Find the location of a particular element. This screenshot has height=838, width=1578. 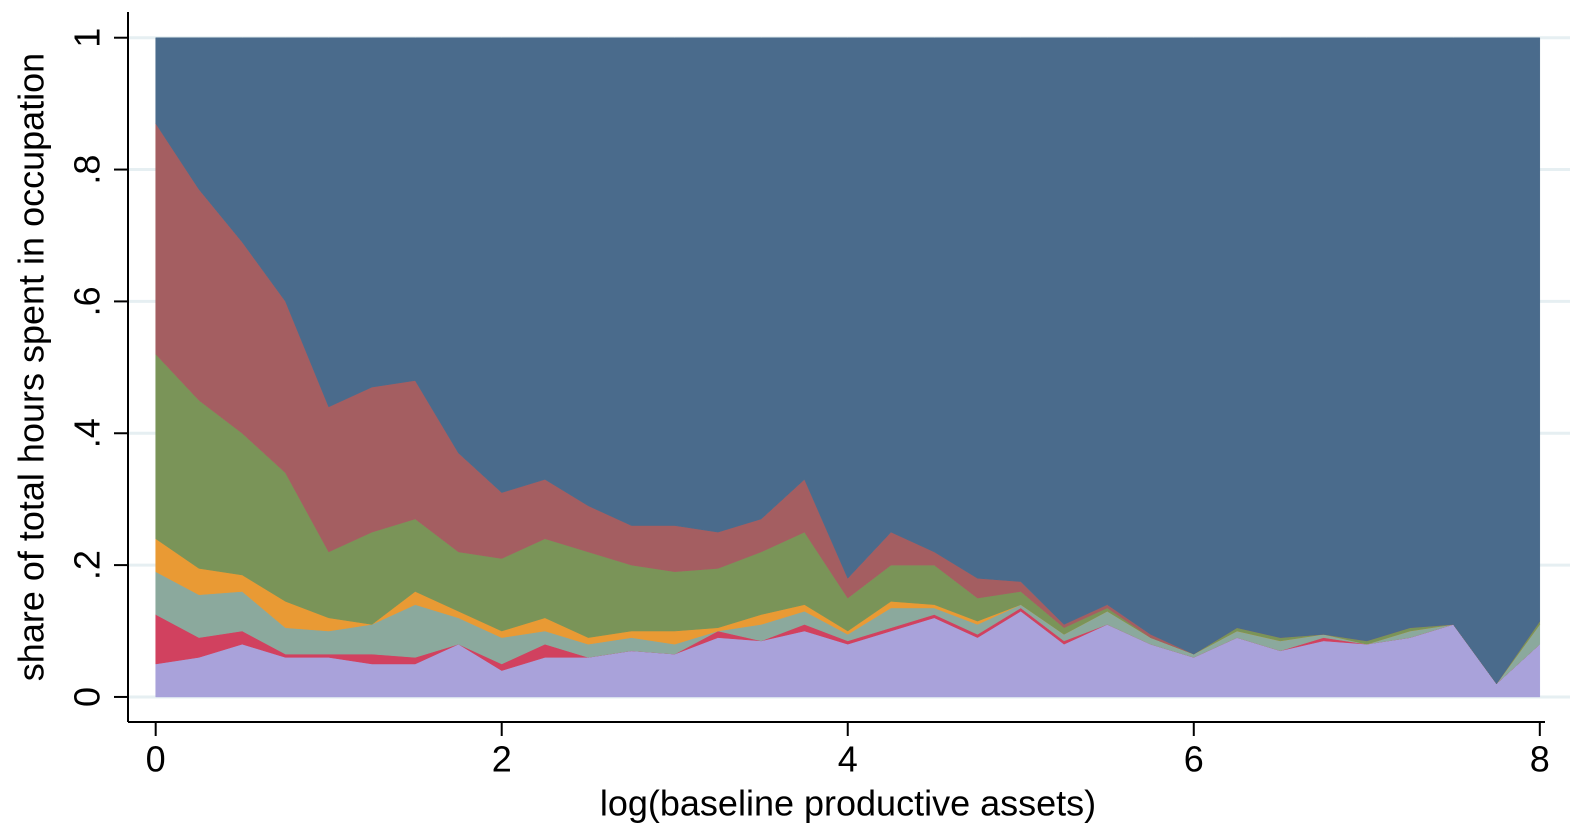

x-tick-label: 0 is located at coordinates (156, 759).